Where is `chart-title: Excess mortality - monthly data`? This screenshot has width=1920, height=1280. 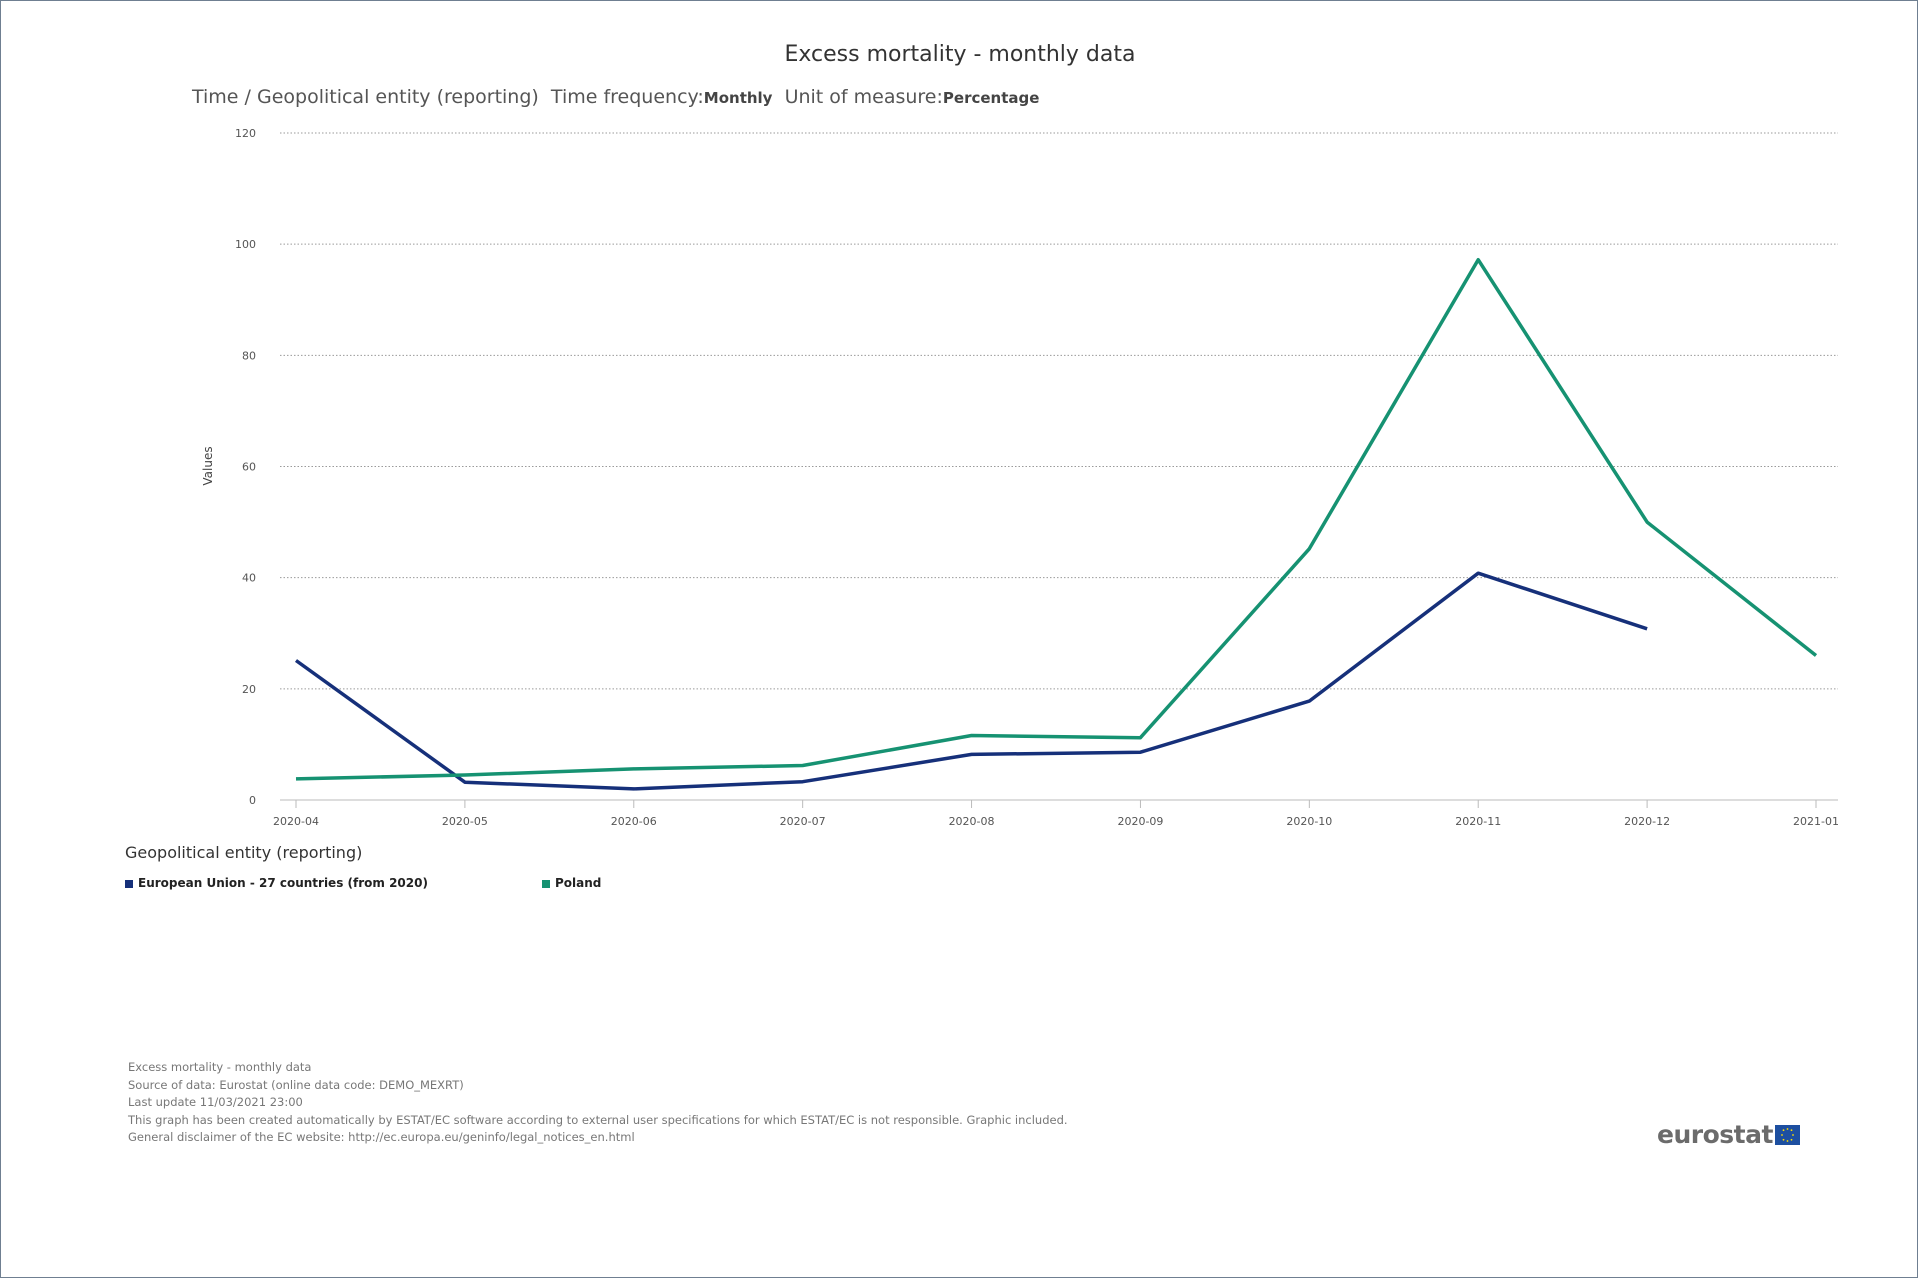
chart-title: Excess mortality - monthly data is located at coordinates (960, 54).